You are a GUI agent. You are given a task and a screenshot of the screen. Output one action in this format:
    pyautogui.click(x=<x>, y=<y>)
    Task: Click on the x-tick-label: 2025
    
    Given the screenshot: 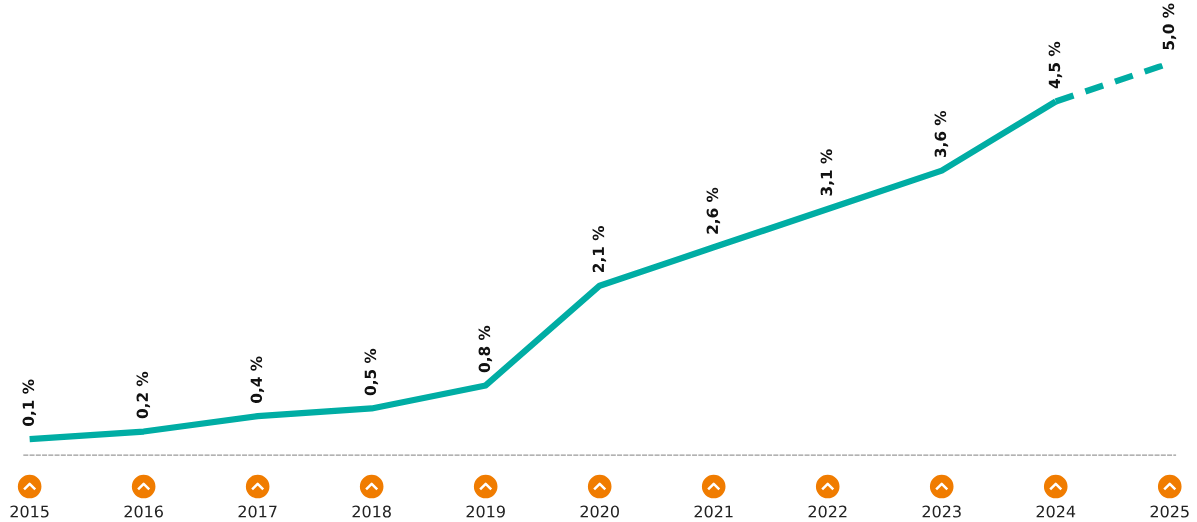 What is the action you would take?
    pyautogui.click(x=1169, y=511)
    